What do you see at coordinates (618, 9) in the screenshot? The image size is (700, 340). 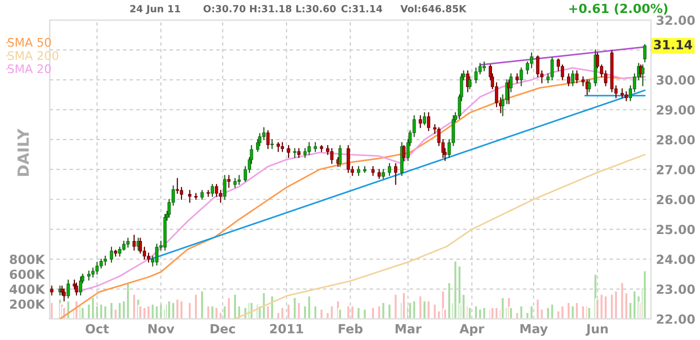 I see `text: +0.61 (2.00%)` at bounding box center [618, 9].